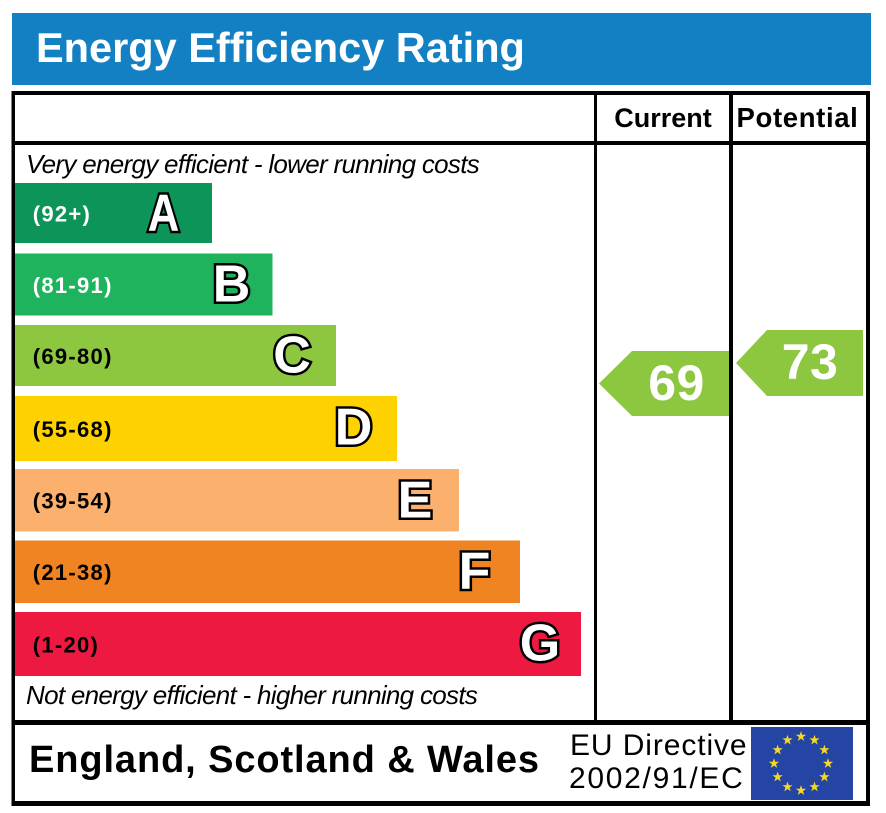  What do you see at coordinates (540, 644) in the screenshot?
I see `svg-text: G` at bounding box center [540, 644].